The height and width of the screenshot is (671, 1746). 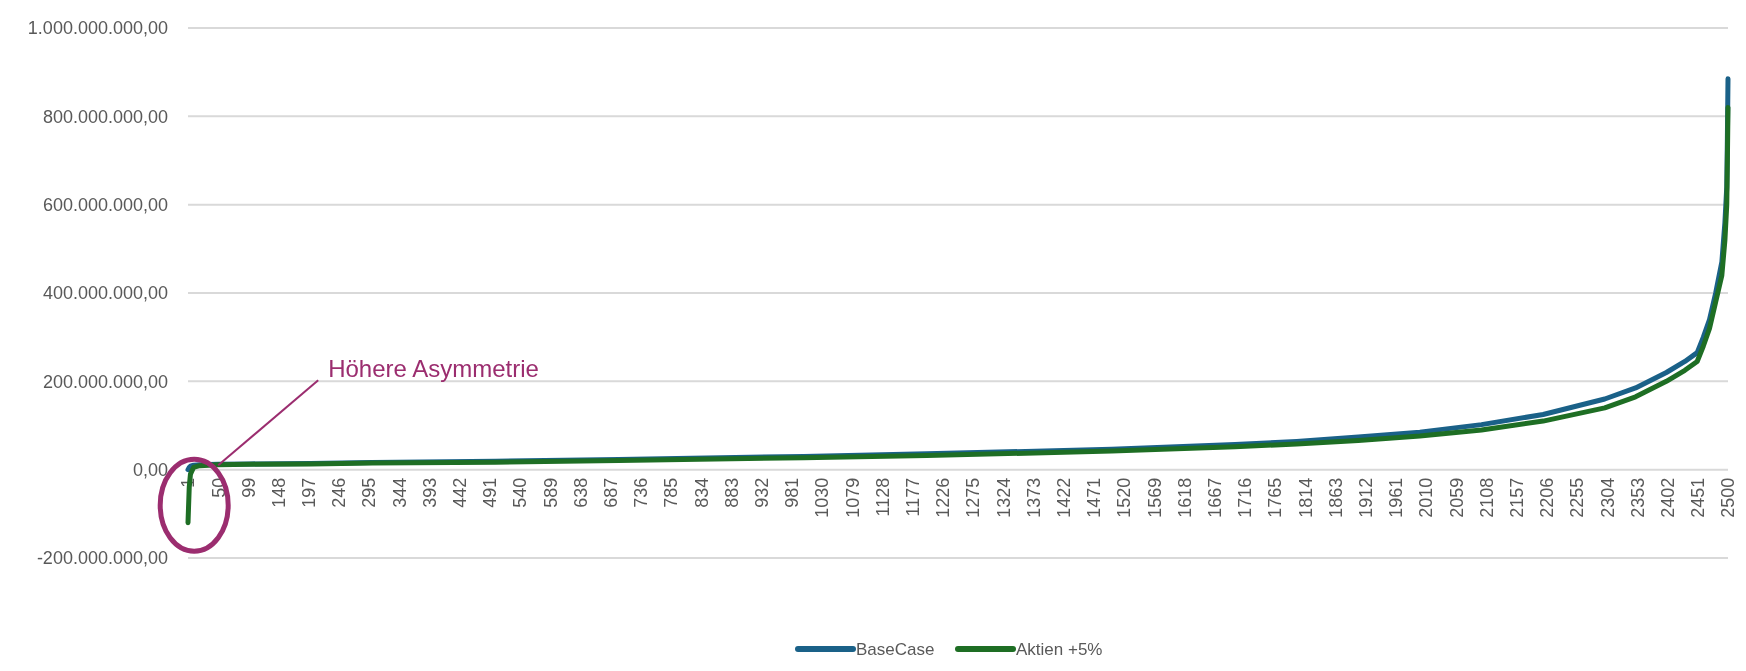 I want to click on x-tick-label: 197, so click(x=309, y=492).